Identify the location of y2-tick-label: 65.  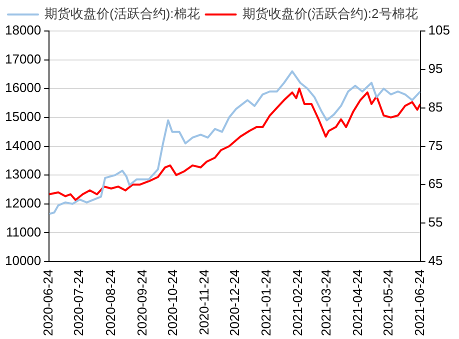
(435, 184).